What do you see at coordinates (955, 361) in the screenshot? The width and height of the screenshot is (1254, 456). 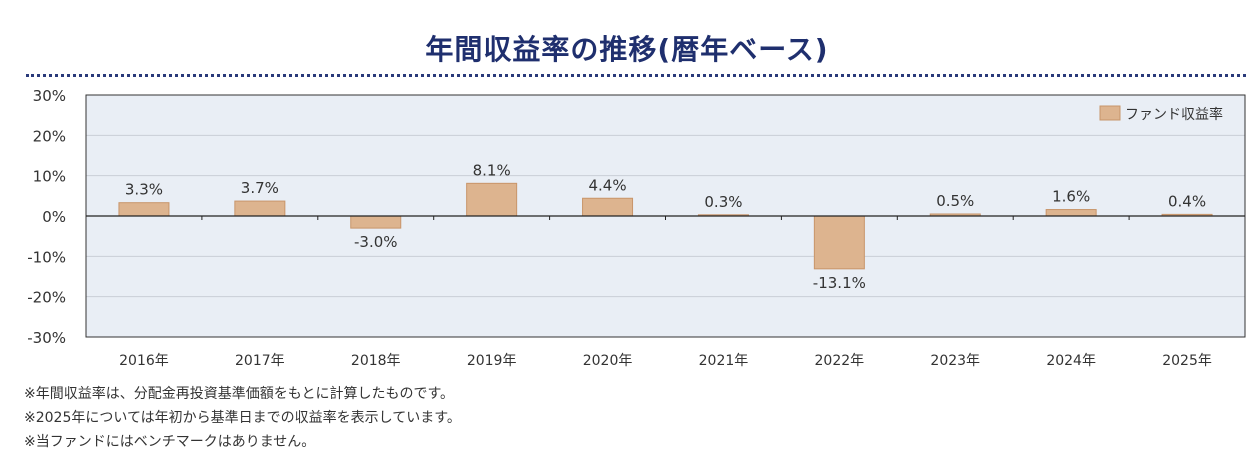 I see `x-tick-label: 2023年` at bounding box center [955, 361].